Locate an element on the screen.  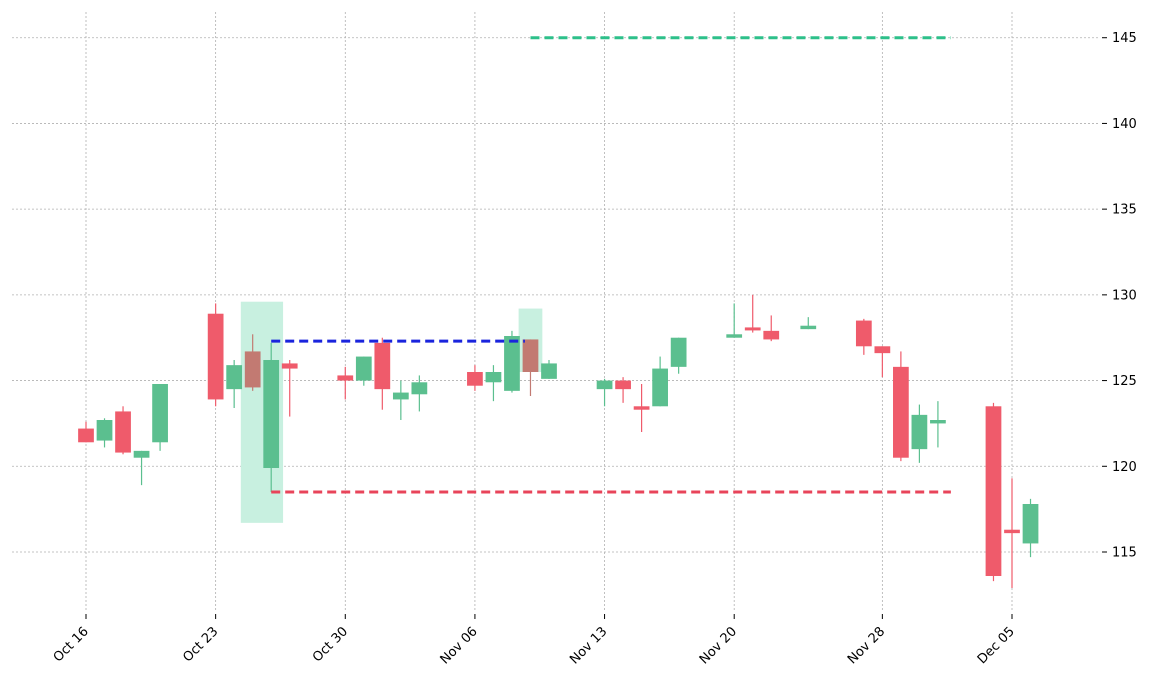
y-tick-label: 120 is located at coordinates (1124, 467).